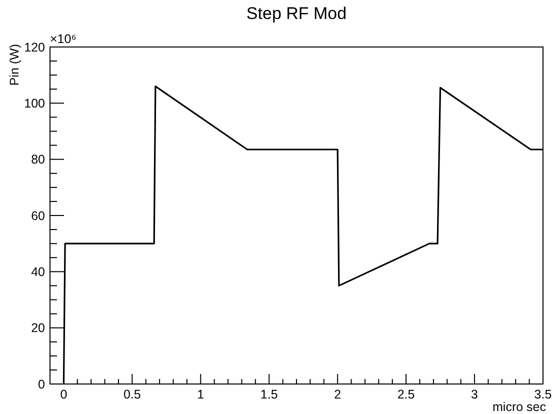 This screenshot has height=414, width=554. Describe the element at coordinates (64, 394) in the screenshot. I see `x-tick-label: 0` at that location.